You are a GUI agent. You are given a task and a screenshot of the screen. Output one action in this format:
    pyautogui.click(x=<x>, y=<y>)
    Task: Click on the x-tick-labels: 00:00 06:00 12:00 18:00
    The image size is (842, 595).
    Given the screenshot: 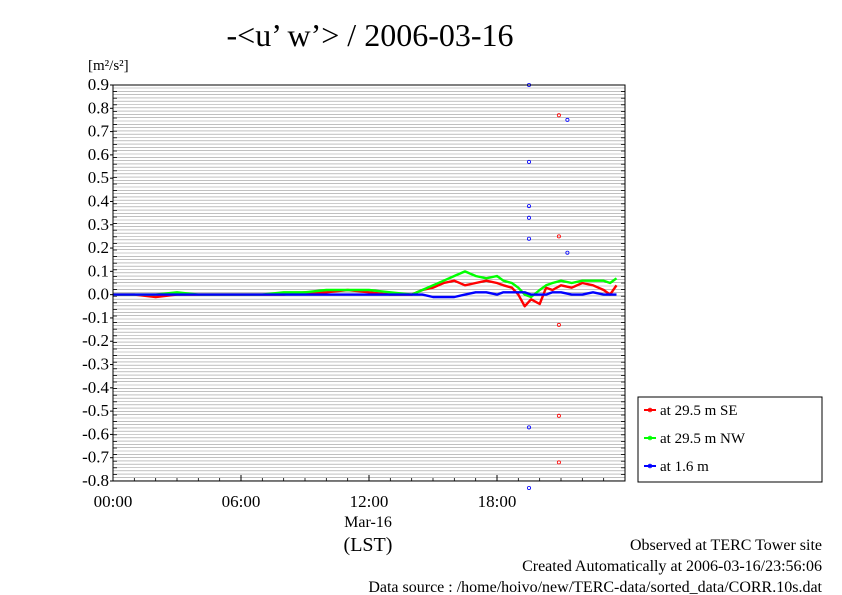 What is the action you would take?
    pyautogui.click(x=360, y=493)
    